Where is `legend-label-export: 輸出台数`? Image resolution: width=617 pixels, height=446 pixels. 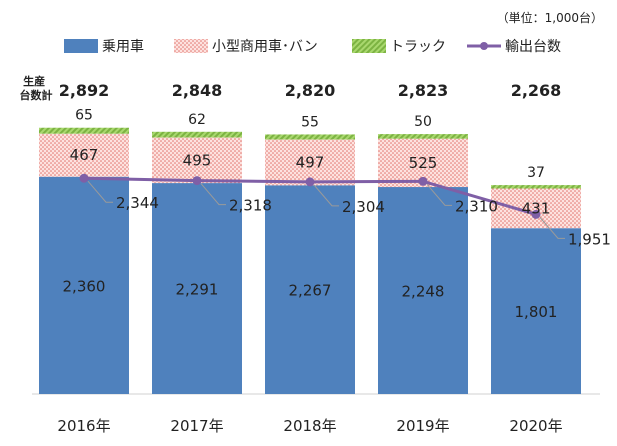 legend-label-export: 輸出台数 is located at coordinates (533, 47).